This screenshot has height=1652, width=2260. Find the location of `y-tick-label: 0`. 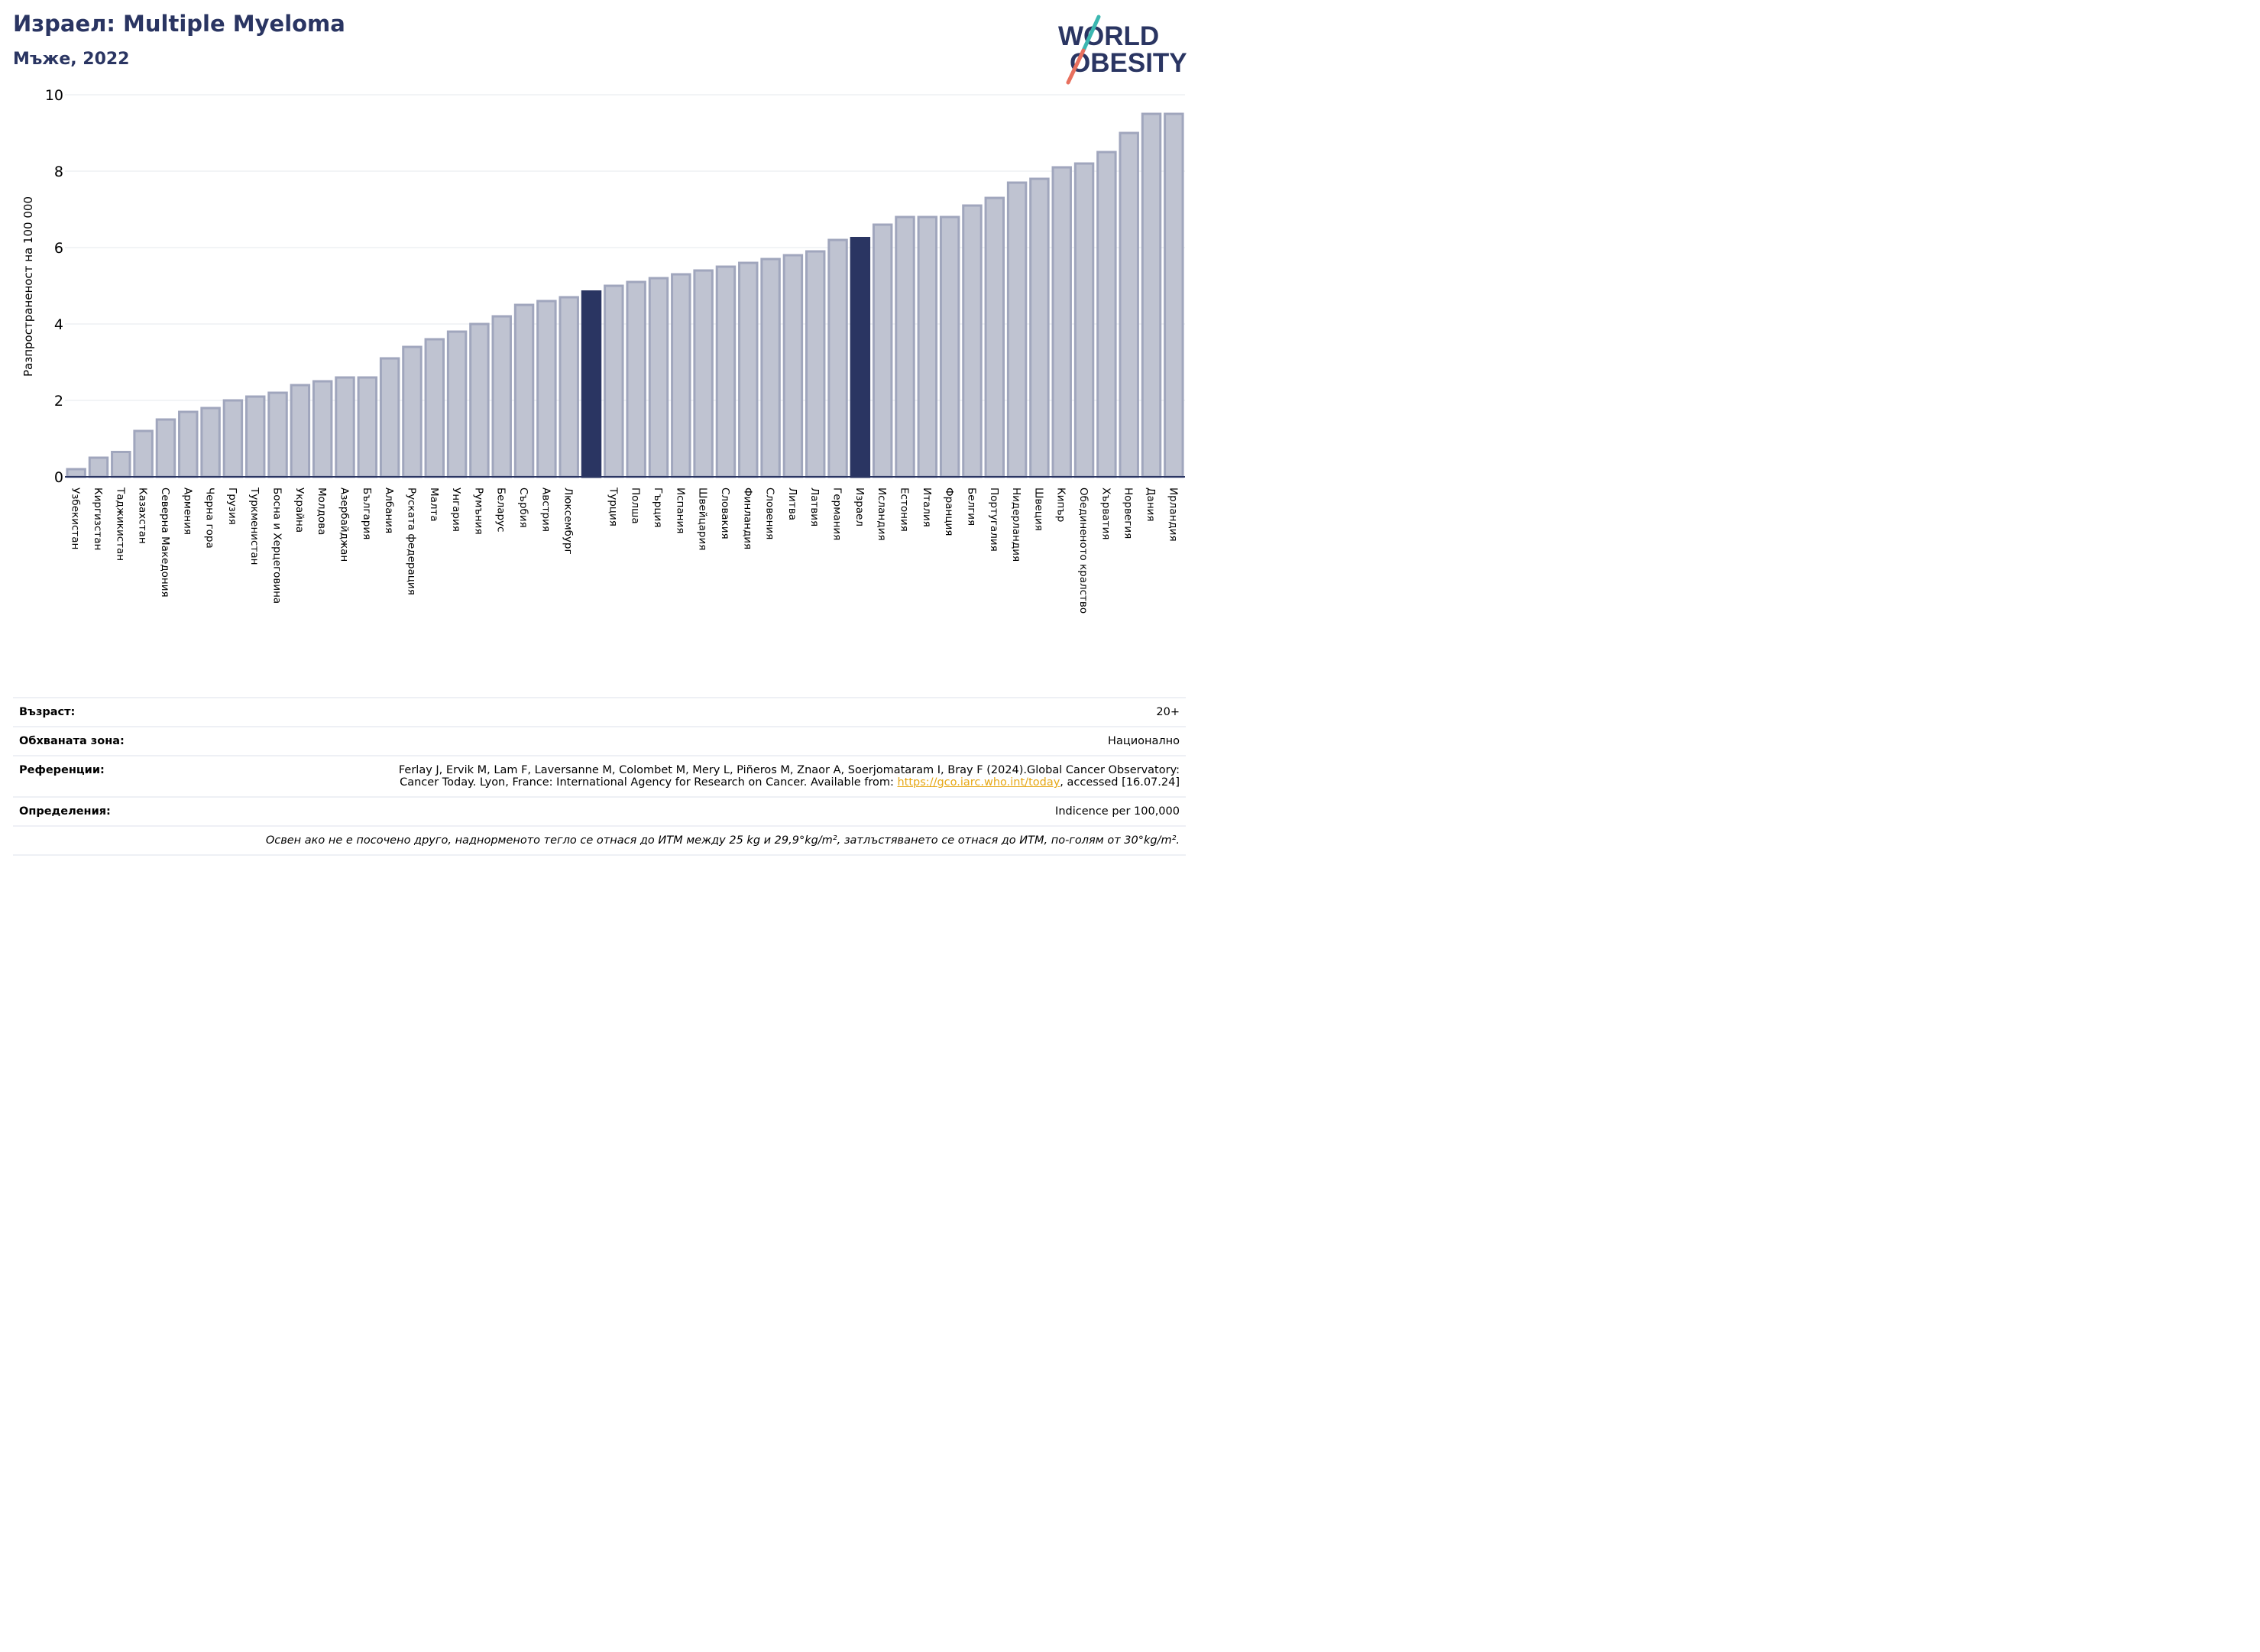

y-tick-label: 0 is located at coordinates (58, 477).